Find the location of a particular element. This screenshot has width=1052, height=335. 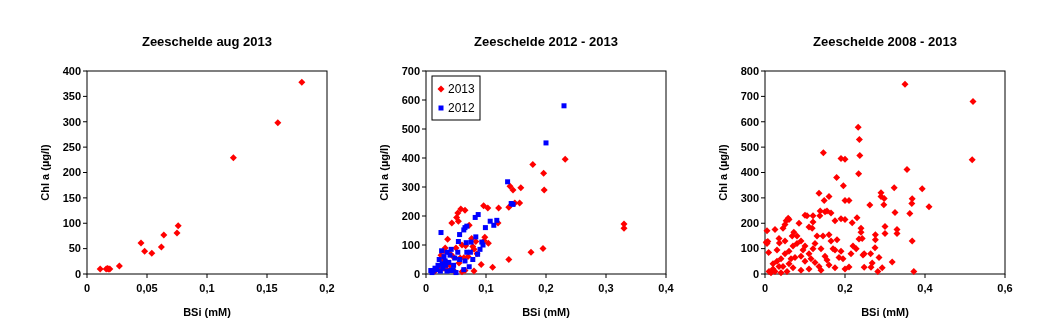

legend-label: 2012 is located at coordinates (462, 108).